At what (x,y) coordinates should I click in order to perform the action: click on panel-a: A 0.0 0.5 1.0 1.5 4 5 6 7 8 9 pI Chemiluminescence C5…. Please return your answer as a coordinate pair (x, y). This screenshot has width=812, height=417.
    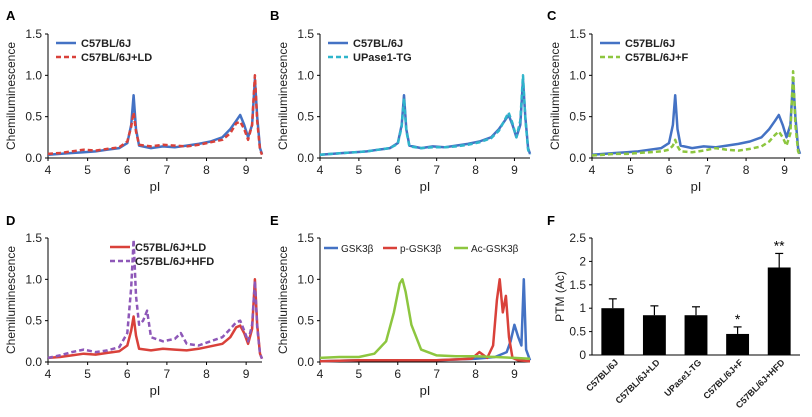
    Looking at the image, I should click on (134, 101).